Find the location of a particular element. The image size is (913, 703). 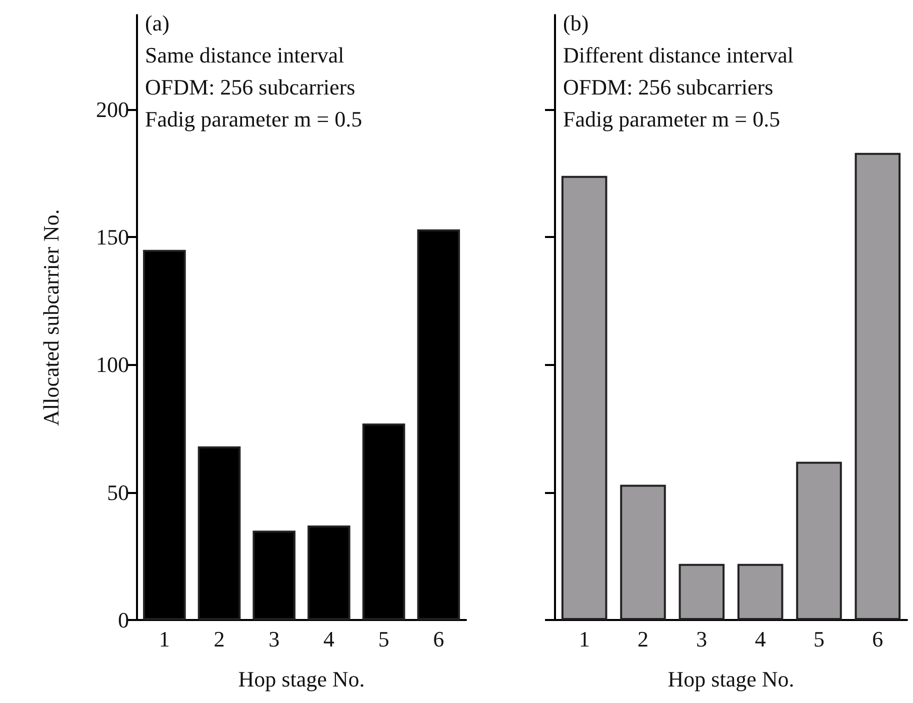

y-tick-label: 150 is located at coordinates (112, 237).